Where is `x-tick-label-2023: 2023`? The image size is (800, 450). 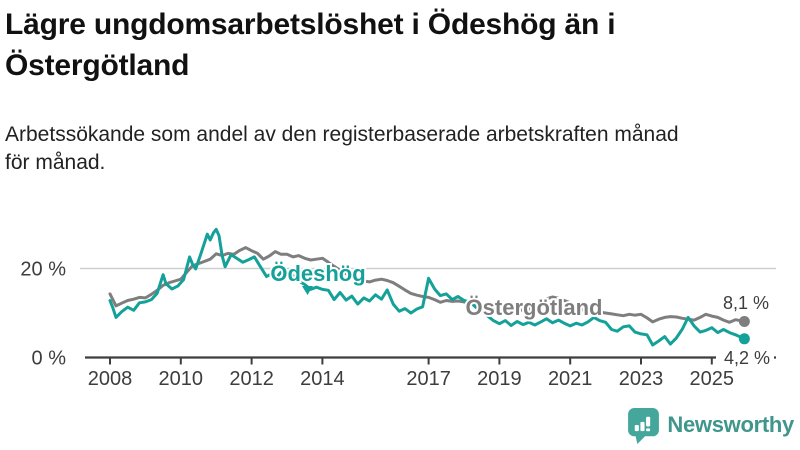 x-tick-label-2023: 2023 is located at coordinates (641, 379).